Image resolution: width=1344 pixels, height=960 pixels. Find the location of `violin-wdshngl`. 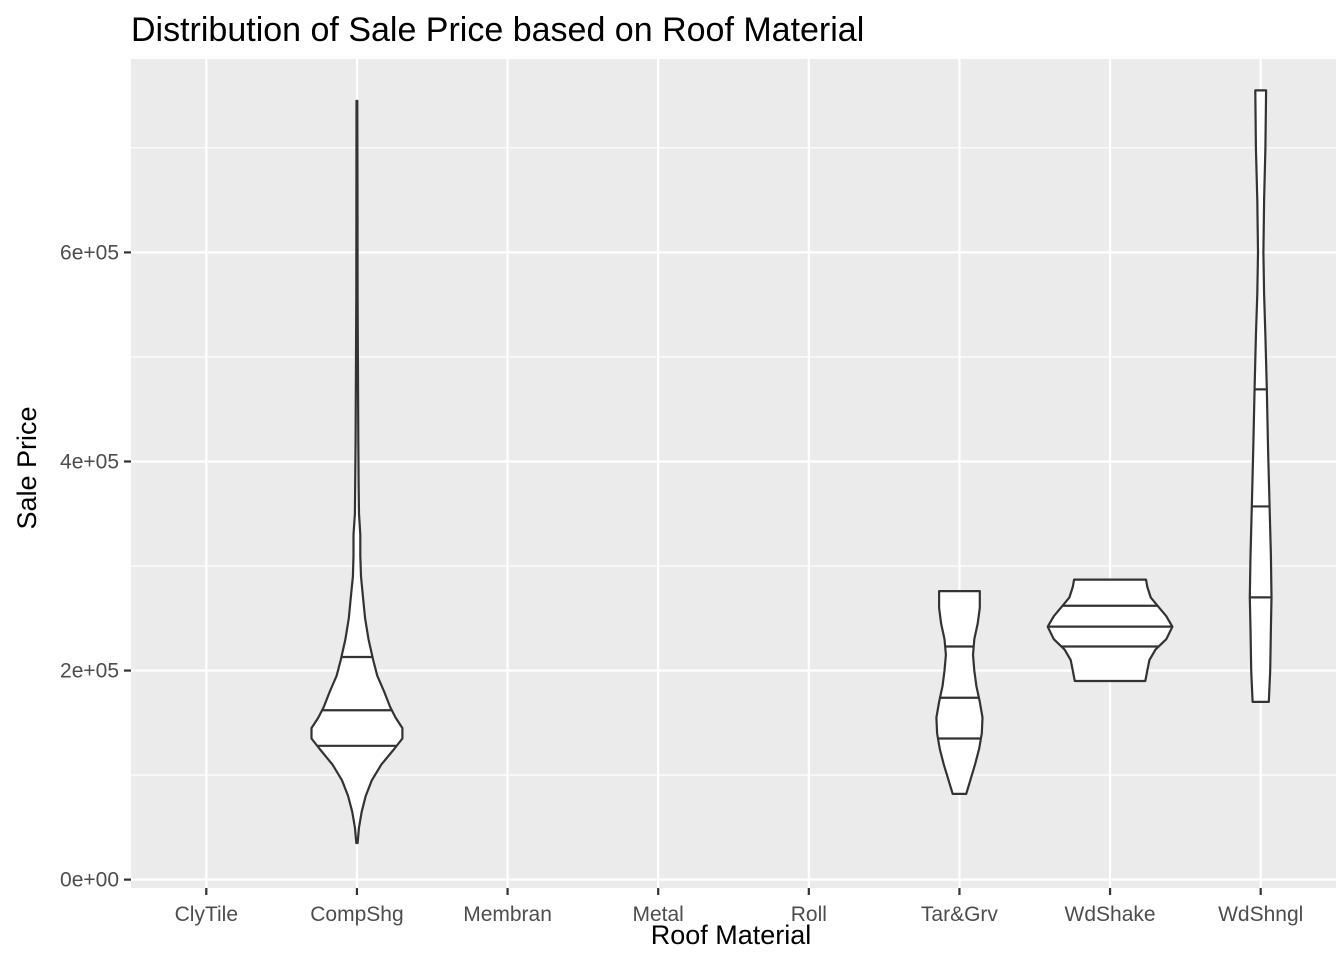

violin-wdshngl is located at coordinates (1260, 396).